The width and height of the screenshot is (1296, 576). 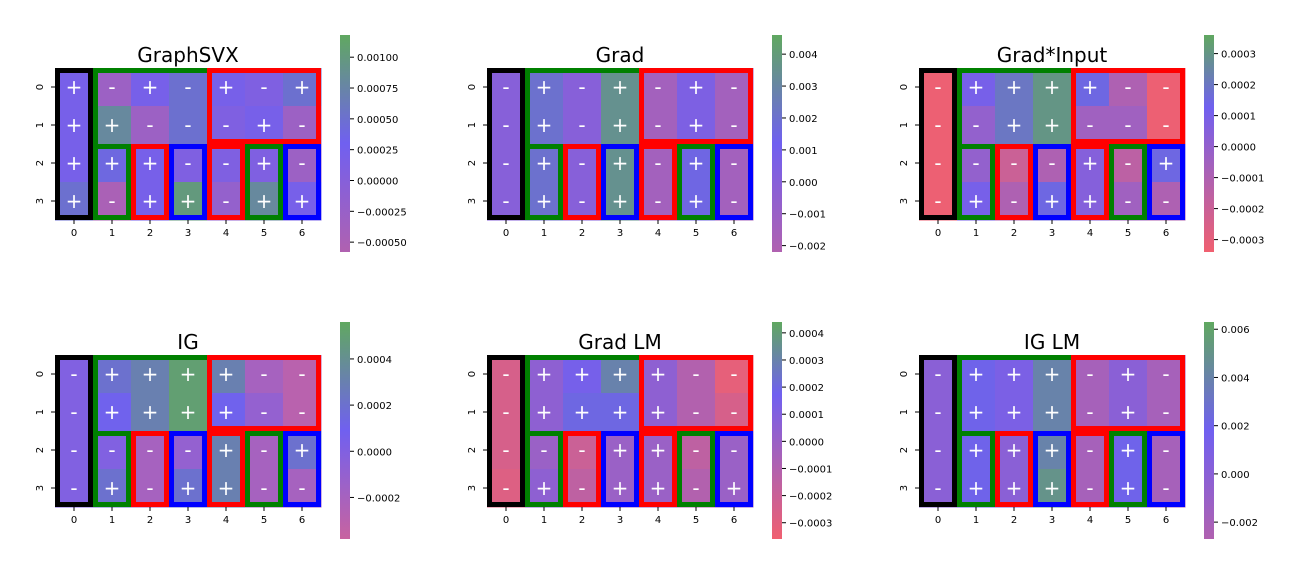 What do you see at coordinates (904, 163) in the screenshot?
I see `y-tick-label: 2` at bounding box center [904, 163].